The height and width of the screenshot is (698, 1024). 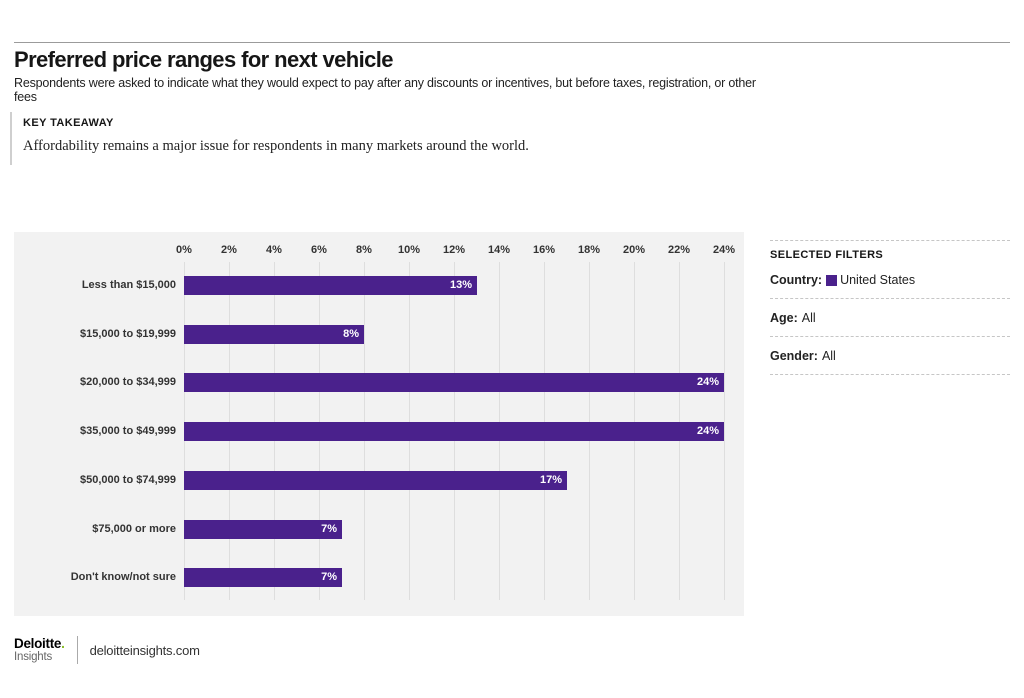 What do you see at coordinates (39, 643) in the screenshot?
I see `deloitte-logo-text: Deloitte.` at bounding box center [39, 643].